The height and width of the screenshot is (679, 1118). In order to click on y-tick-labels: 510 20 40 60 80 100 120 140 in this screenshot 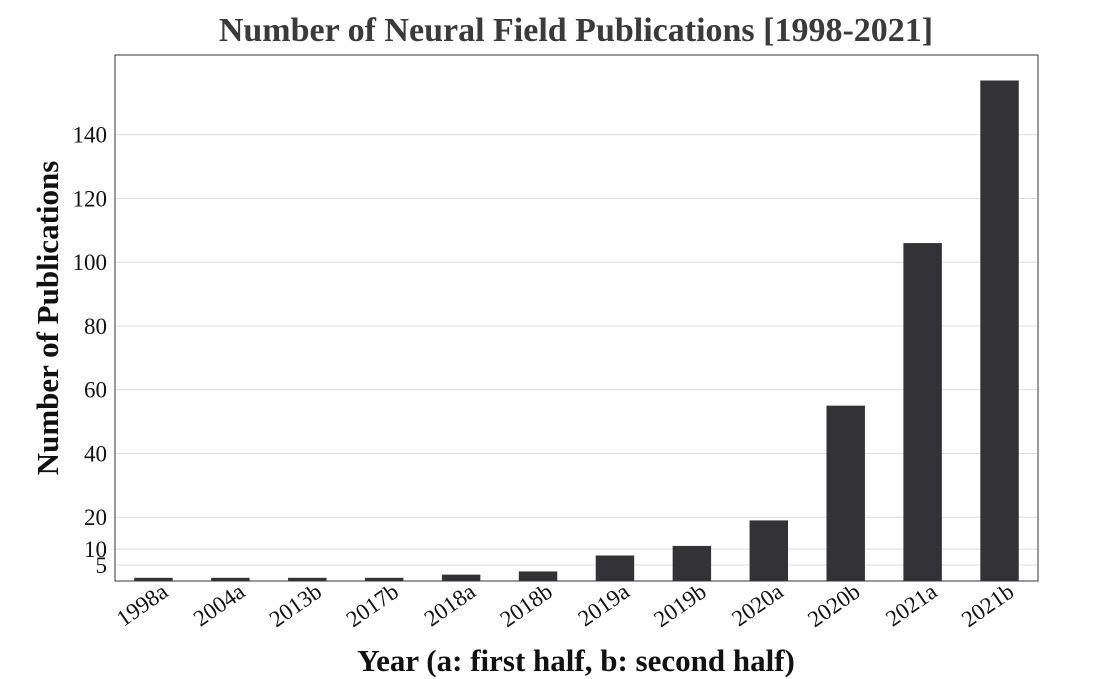, I will do `click(90, 350)`.